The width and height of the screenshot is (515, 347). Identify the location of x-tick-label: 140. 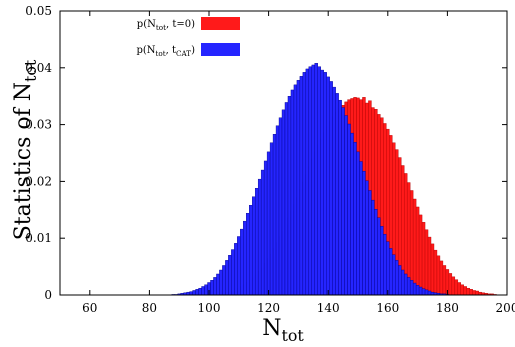
(328, 308).